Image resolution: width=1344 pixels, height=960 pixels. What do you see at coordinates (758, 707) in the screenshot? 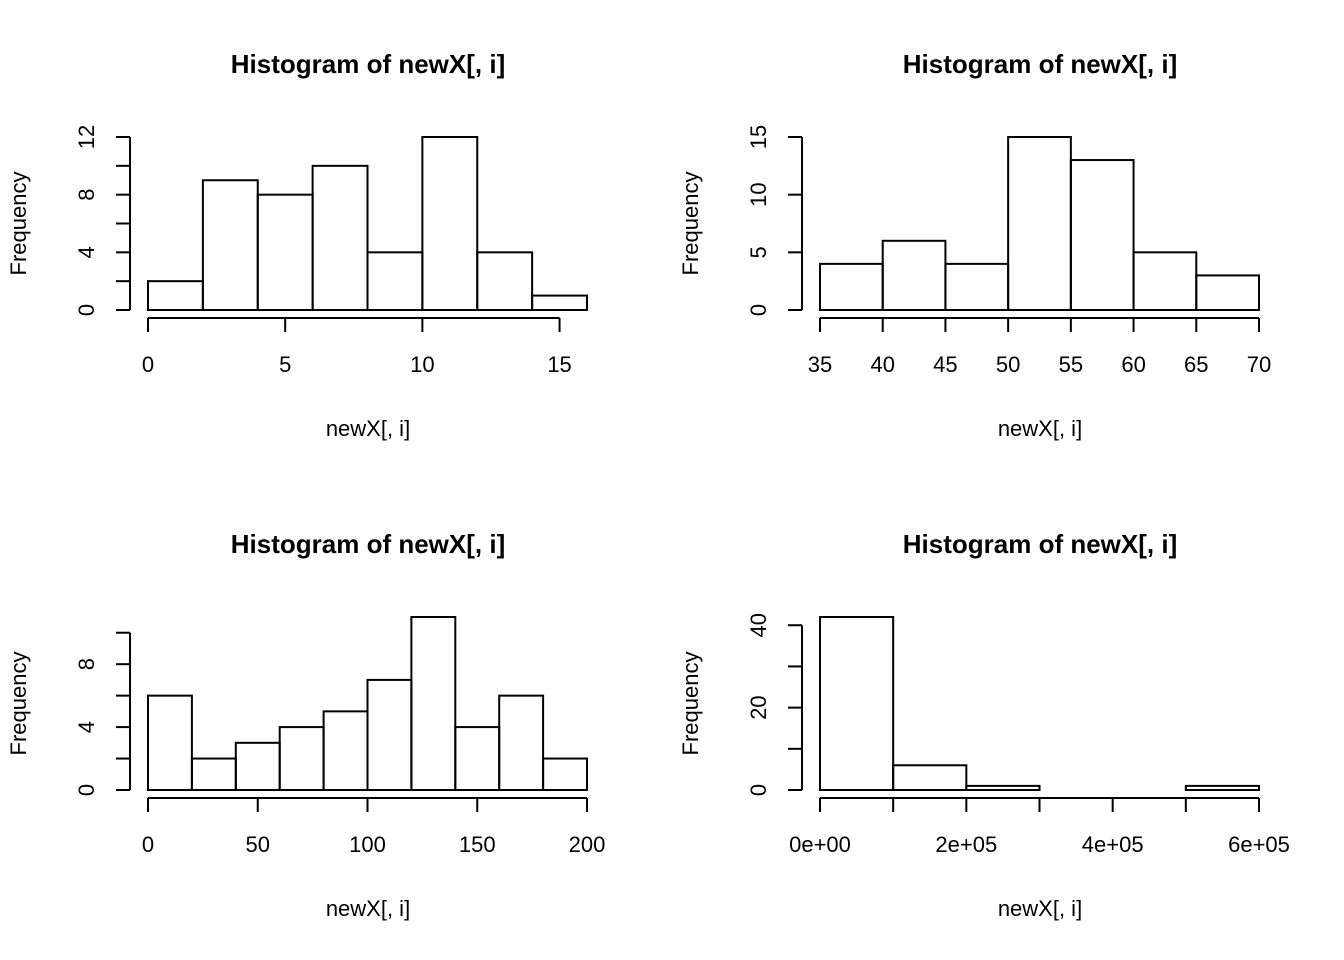
I see `y-tick-label: 20` at bounding box center [758, 707].